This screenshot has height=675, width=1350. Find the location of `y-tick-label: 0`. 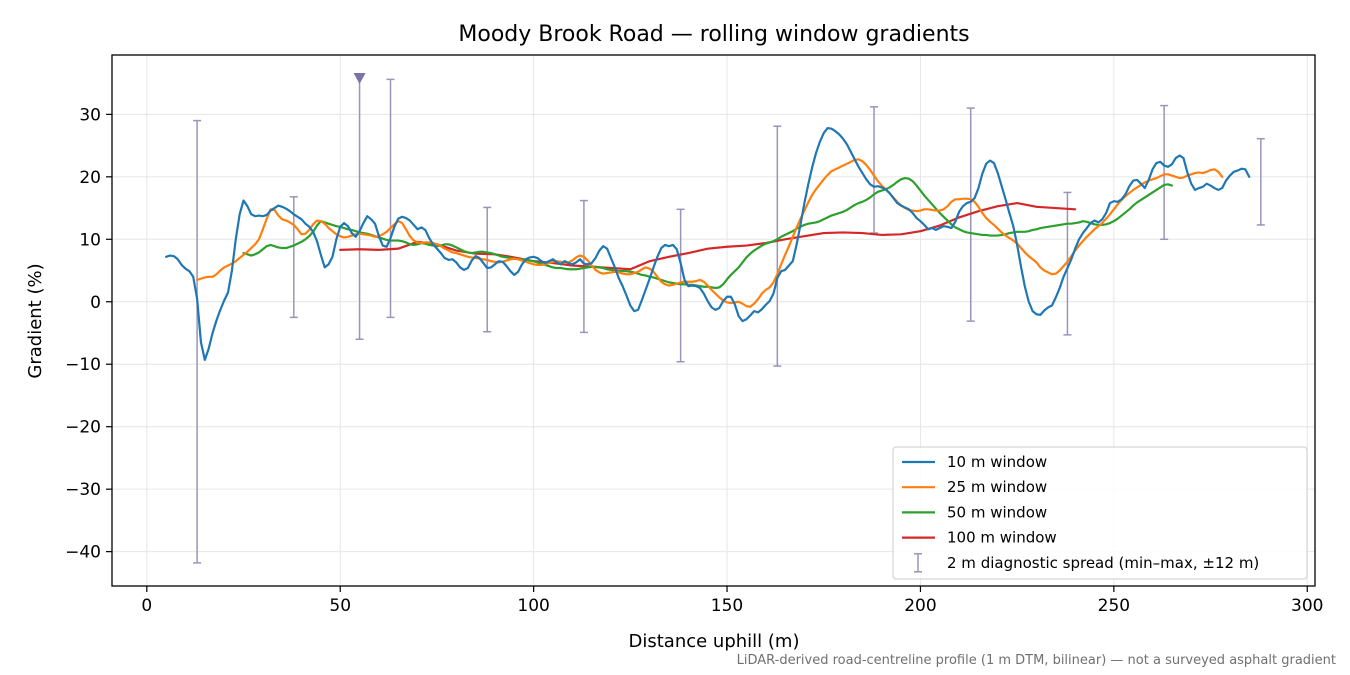

y-tick-label: 0 is located at coordinates (95, 303).